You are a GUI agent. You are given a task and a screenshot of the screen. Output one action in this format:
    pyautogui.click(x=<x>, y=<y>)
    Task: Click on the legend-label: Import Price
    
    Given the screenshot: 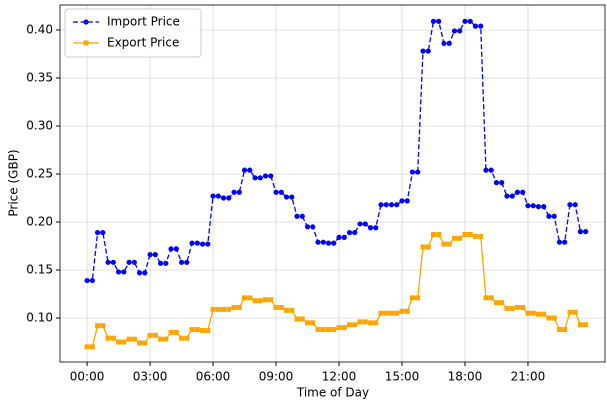 What is the action you would take?
    pyautogui.click(x=143, y=22)
    